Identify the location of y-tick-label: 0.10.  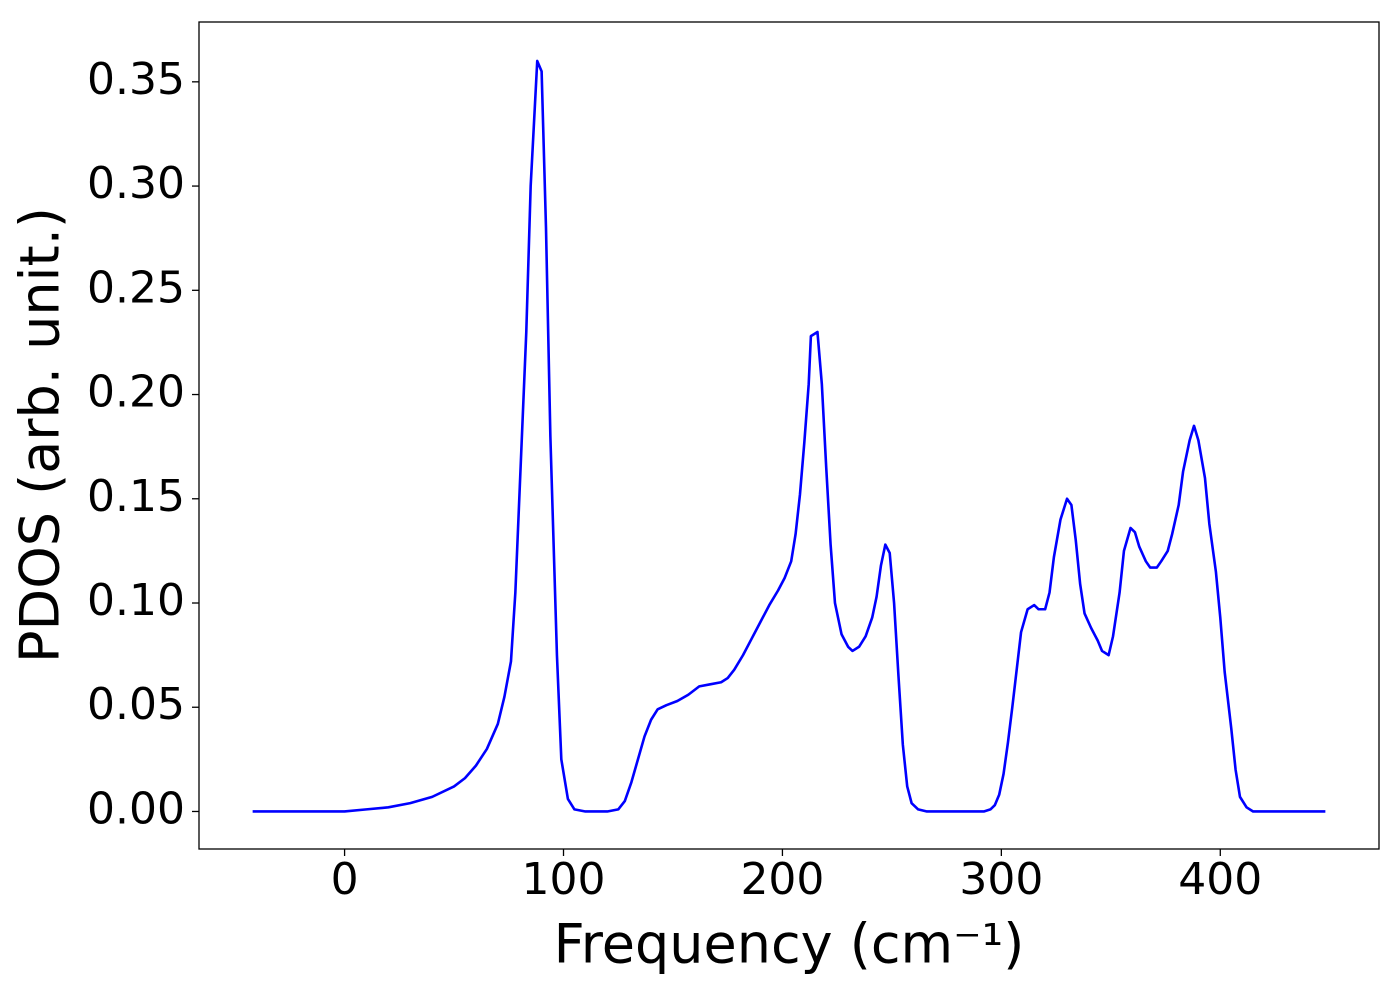
(136, 600).